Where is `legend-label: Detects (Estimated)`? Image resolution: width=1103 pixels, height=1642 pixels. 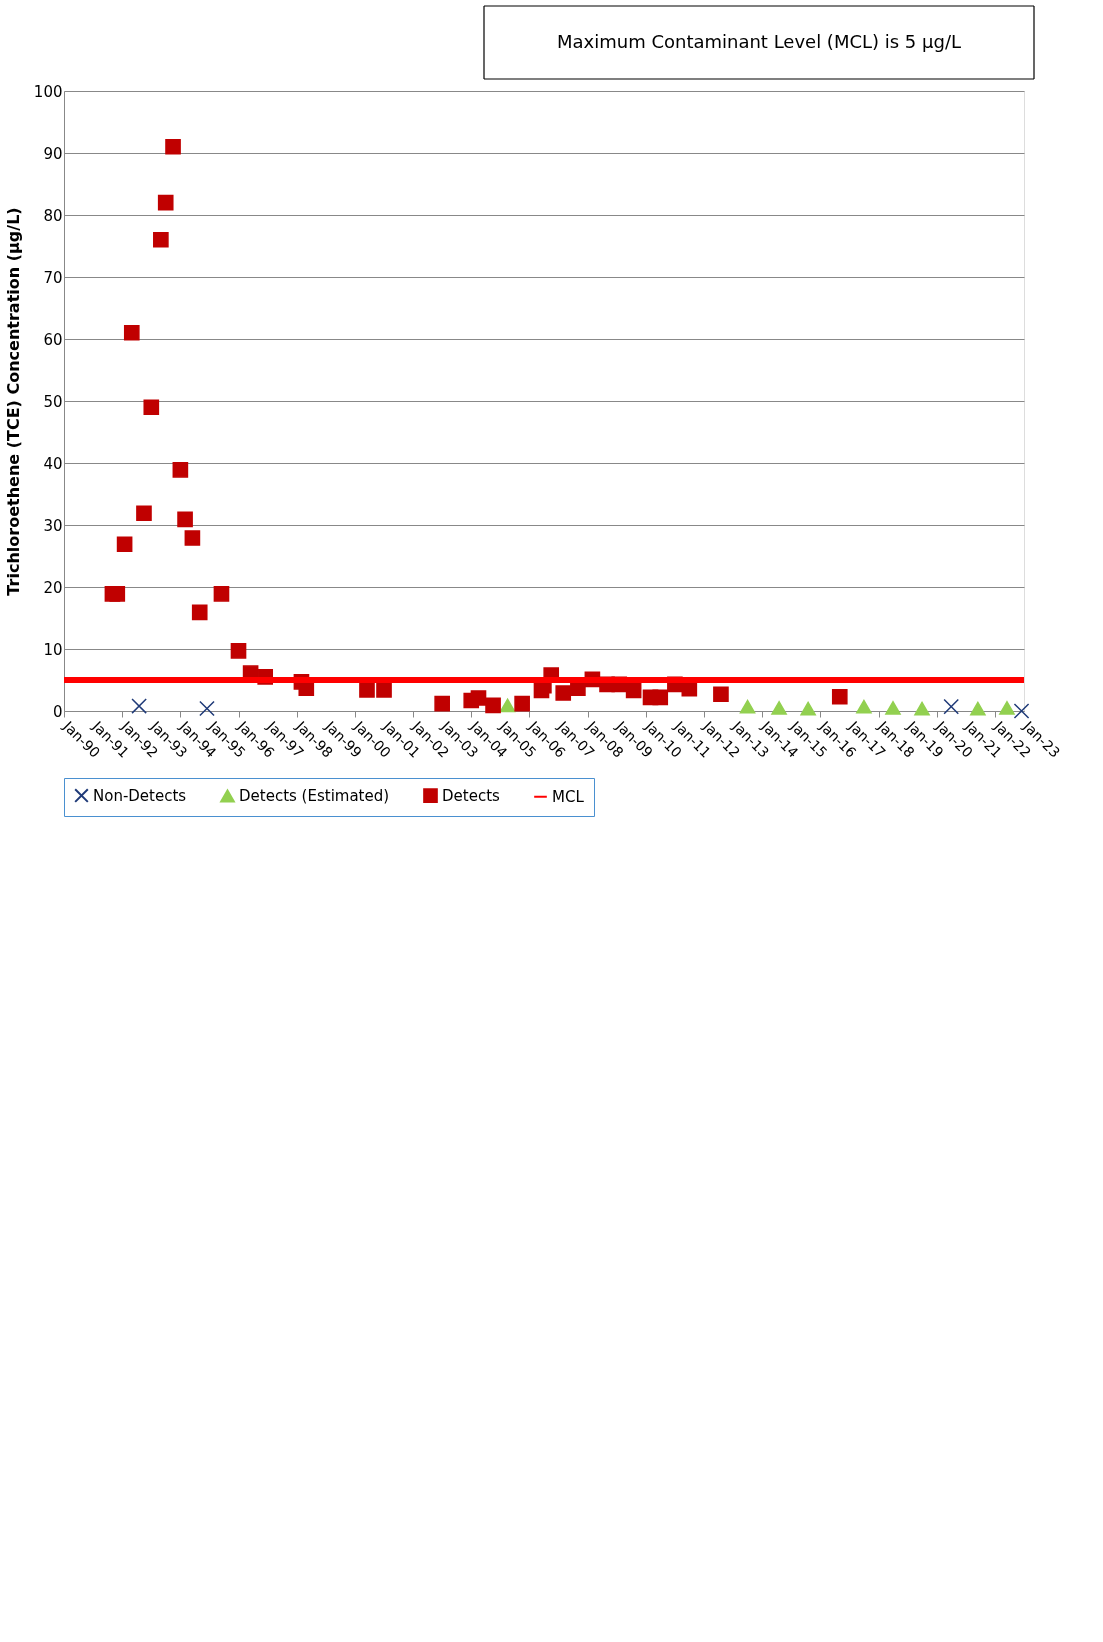 legend-label: Detects (Estimated) is located at coordinates (314, 796).